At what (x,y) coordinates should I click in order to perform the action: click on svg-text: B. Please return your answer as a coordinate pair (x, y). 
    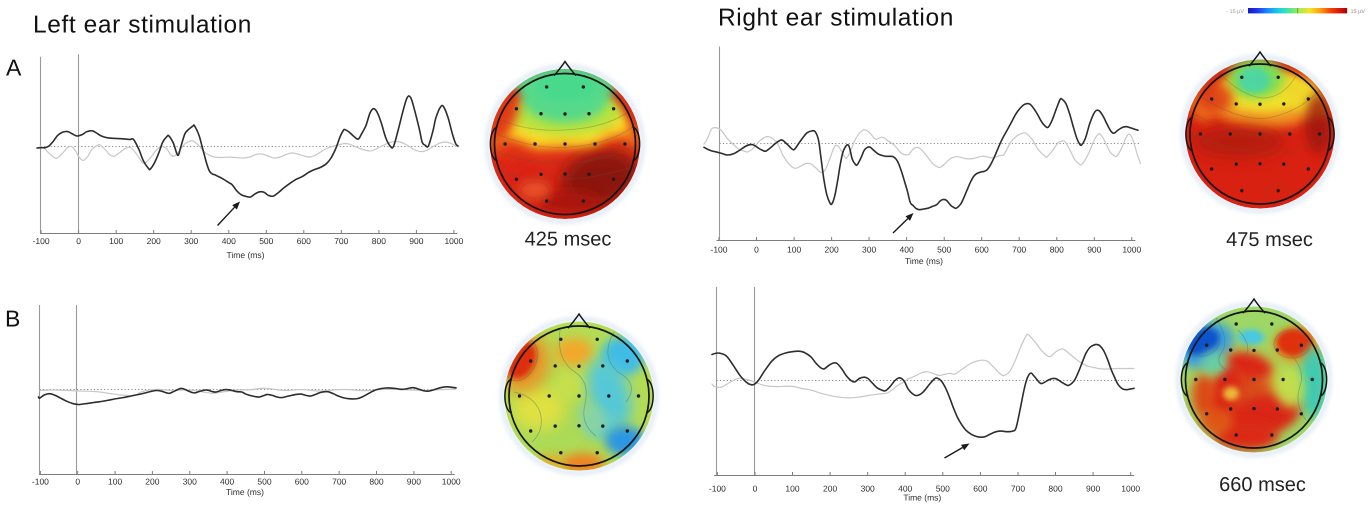
    Looking at the image, I should click on (12, 319).